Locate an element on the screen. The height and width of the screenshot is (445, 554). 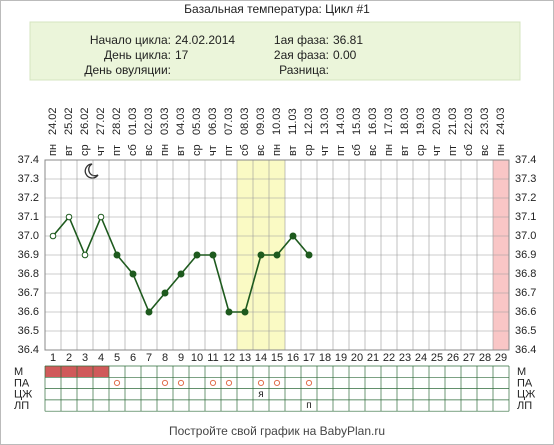
date-label: 15.03 is located at coordinates (357, 121).